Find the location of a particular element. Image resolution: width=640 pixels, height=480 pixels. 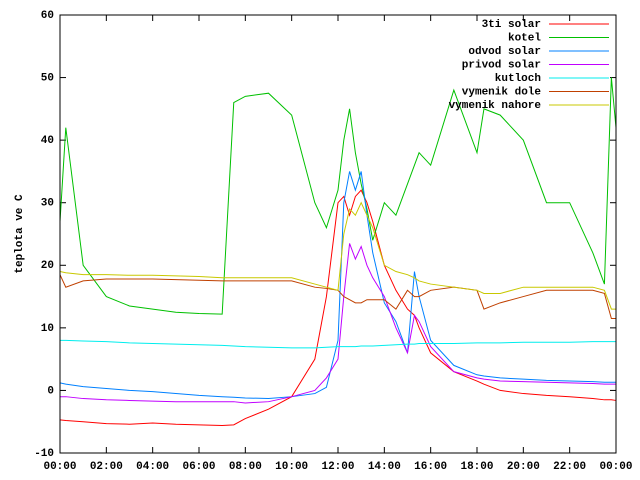

y-tick-label: 40 is located at coordinates (47, 141).